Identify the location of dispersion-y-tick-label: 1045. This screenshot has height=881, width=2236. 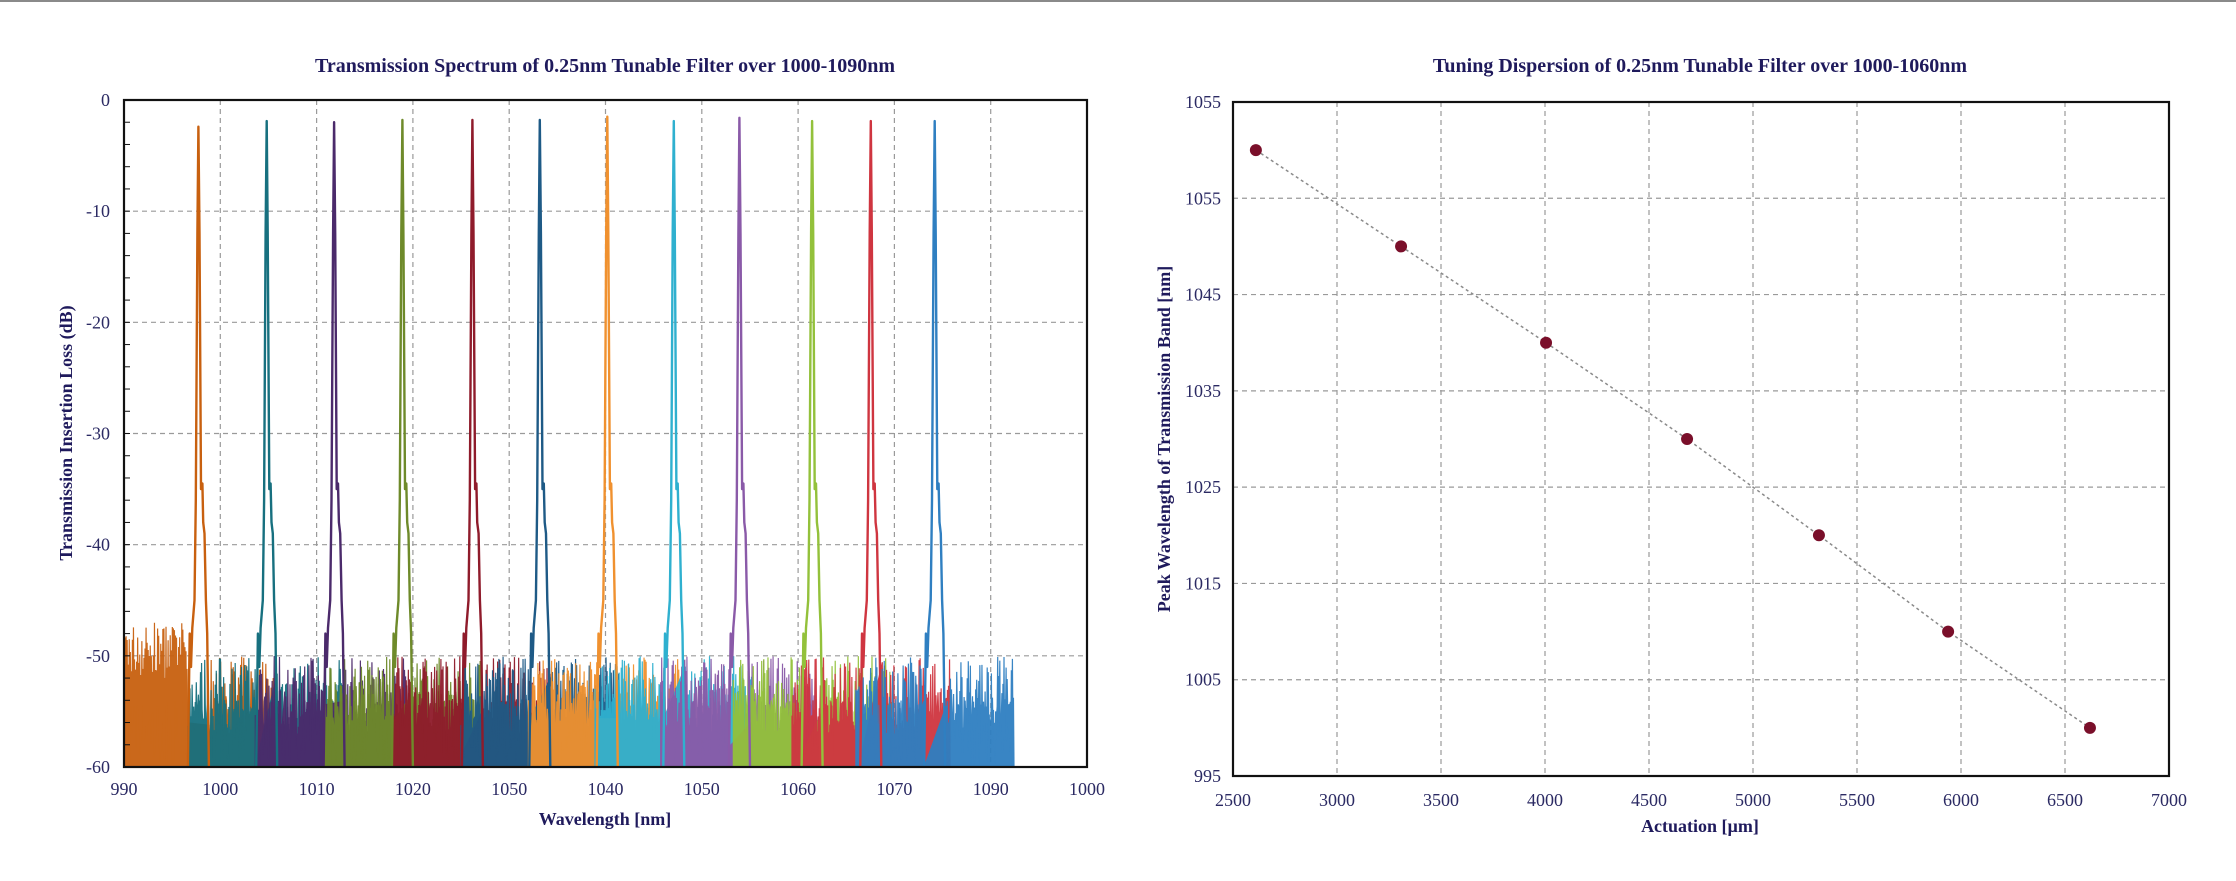
(1203, 295).